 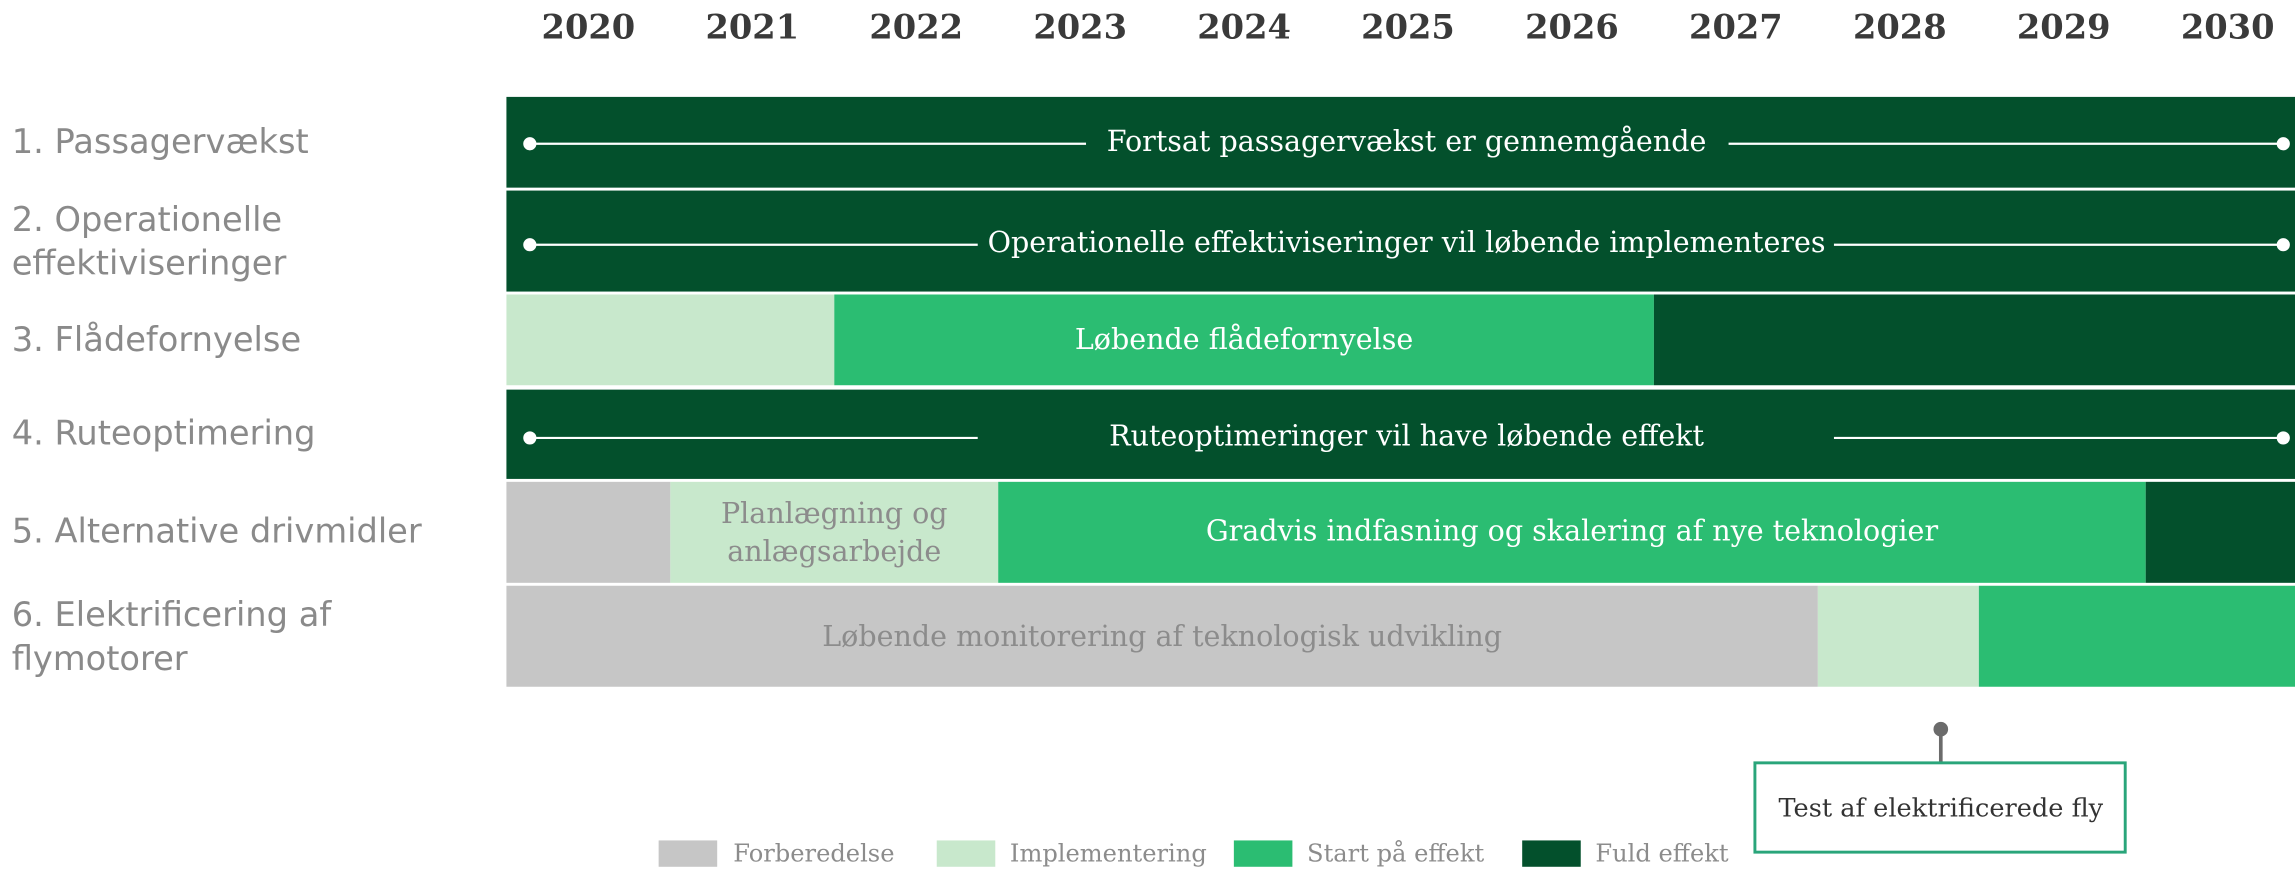 I want to click on legend-label: Forberedelse, so click(x=813, y=854).